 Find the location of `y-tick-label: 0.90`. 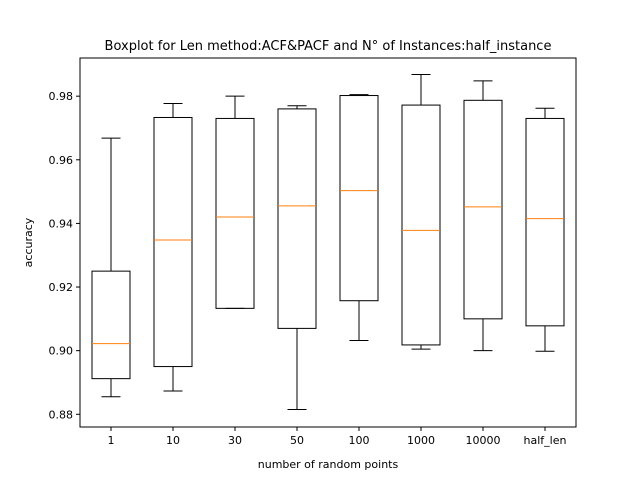

y-tick-label: 0.90 is located at coordinates (61, 351).